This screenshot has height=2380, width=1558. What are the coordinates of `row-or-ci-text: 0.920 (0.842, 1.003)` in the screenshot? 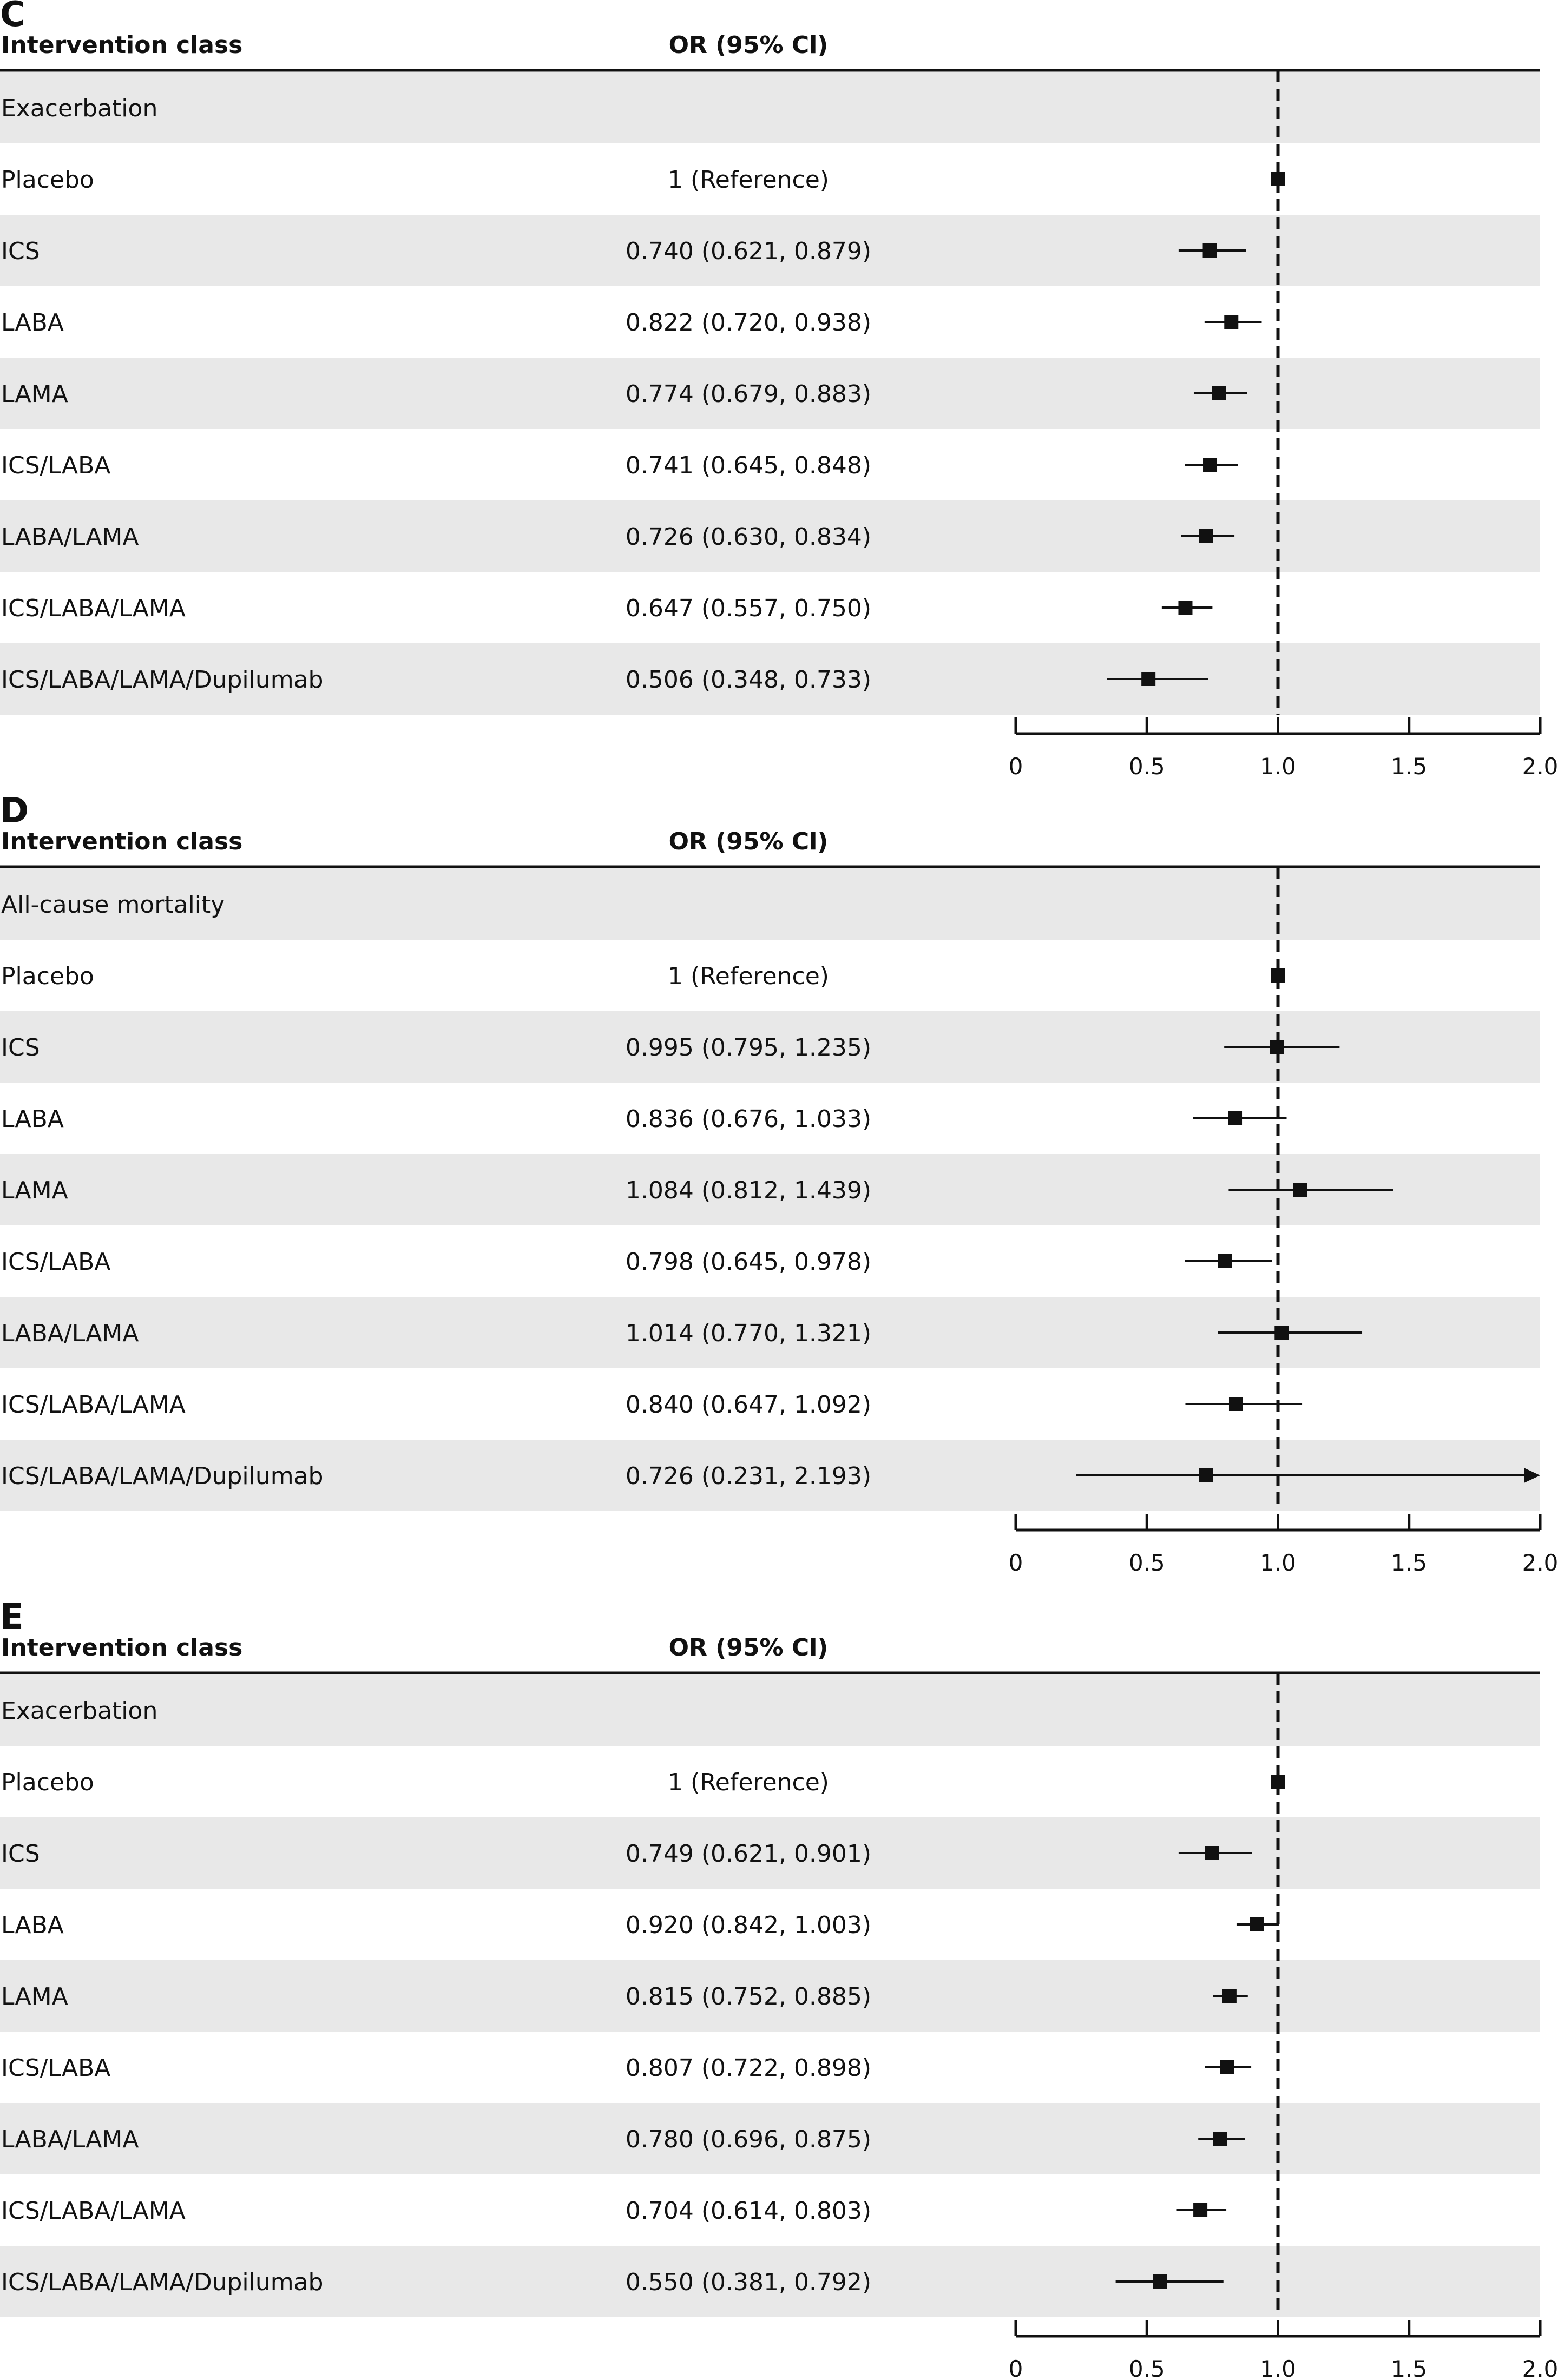 It's located at (748, 1925).